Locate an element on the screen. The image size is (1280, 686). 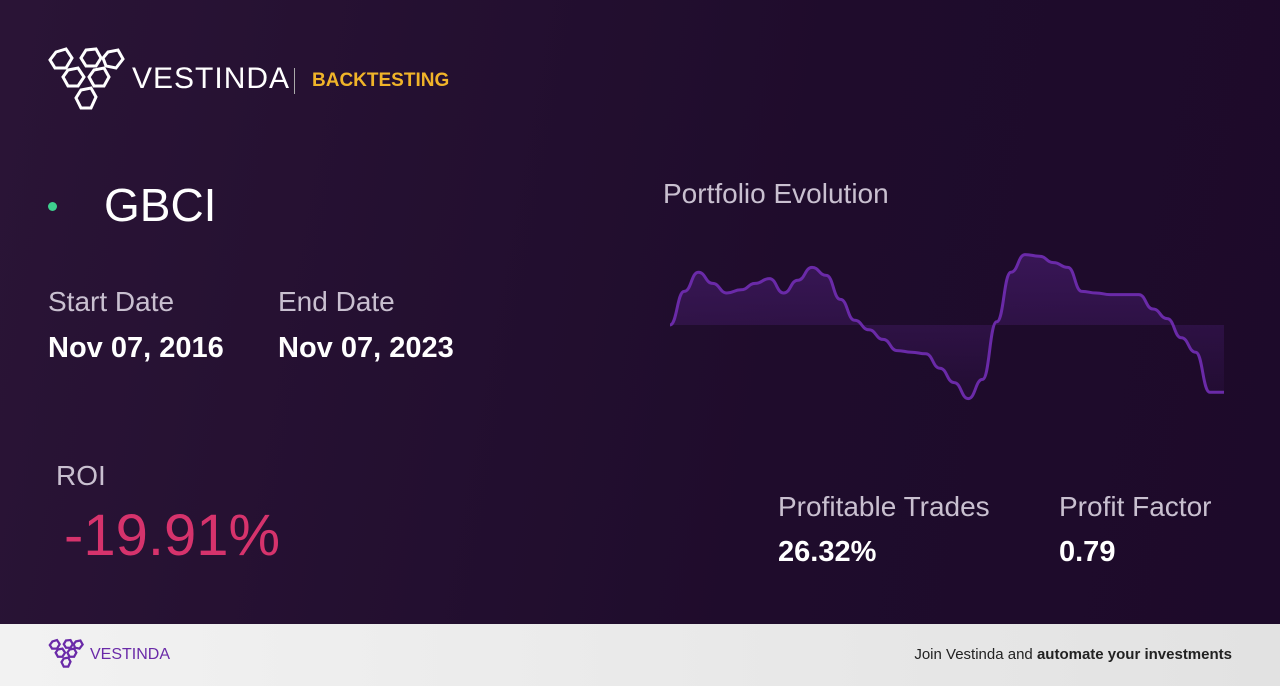
trades-label: Profitable Trades is located at coordinates (884, 506).